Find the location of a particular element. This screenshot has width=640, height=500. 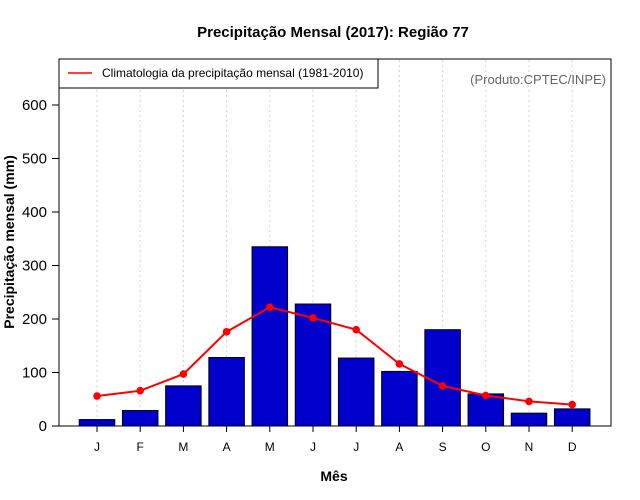

x-tick-label: O is located at coordinates (485, 447).